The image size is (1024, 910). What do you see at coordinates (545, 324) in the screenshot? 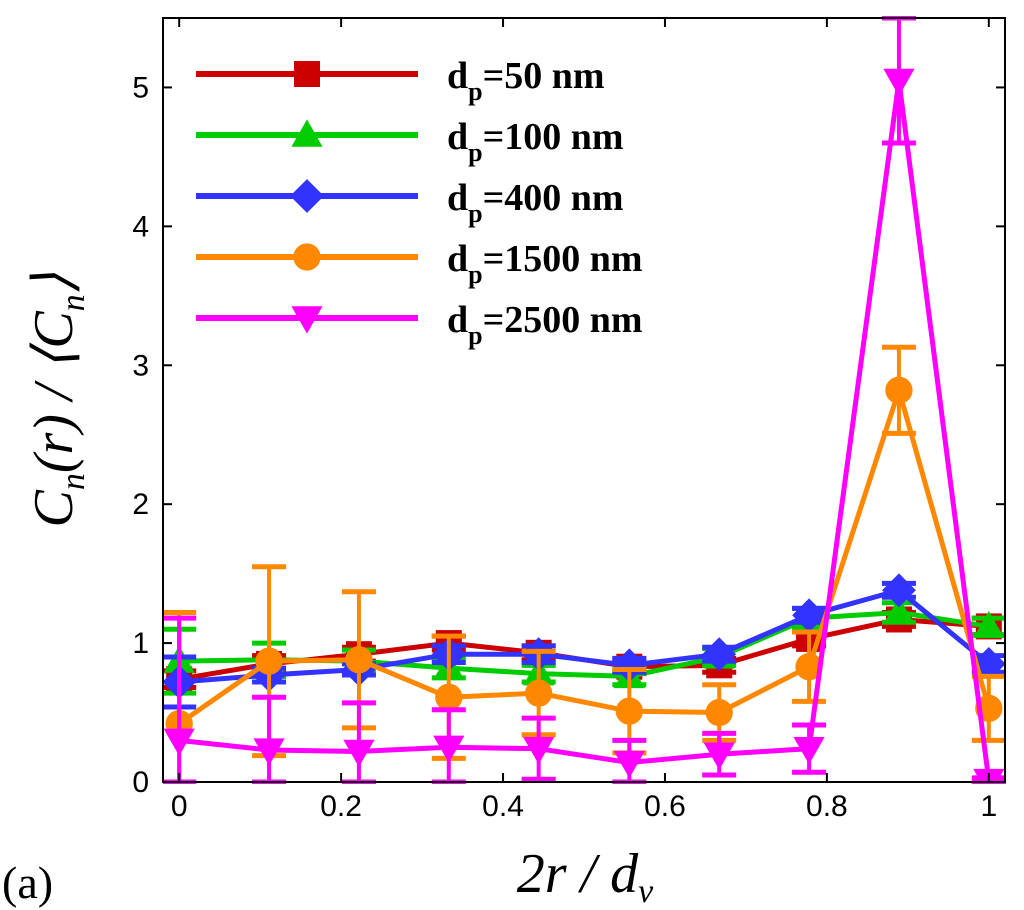
I see `legend-label: dp=2500 nm` at bounding box center [545, 324].